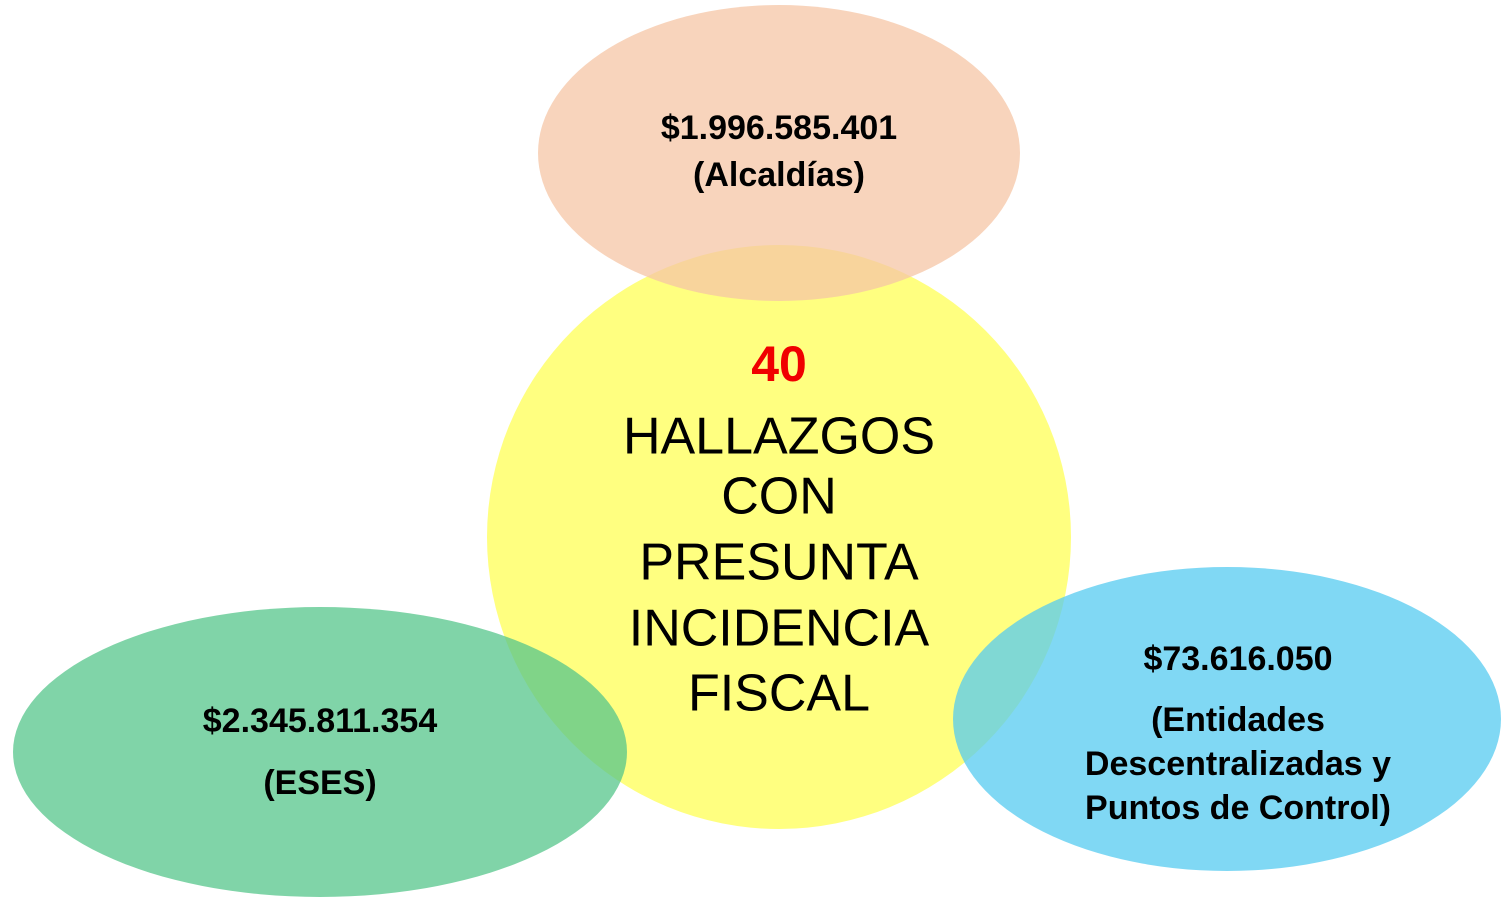 The width and height of the screenshot is (1501, 898). I want to click on center-label-line: PRESUNTA, so click(779, 563).